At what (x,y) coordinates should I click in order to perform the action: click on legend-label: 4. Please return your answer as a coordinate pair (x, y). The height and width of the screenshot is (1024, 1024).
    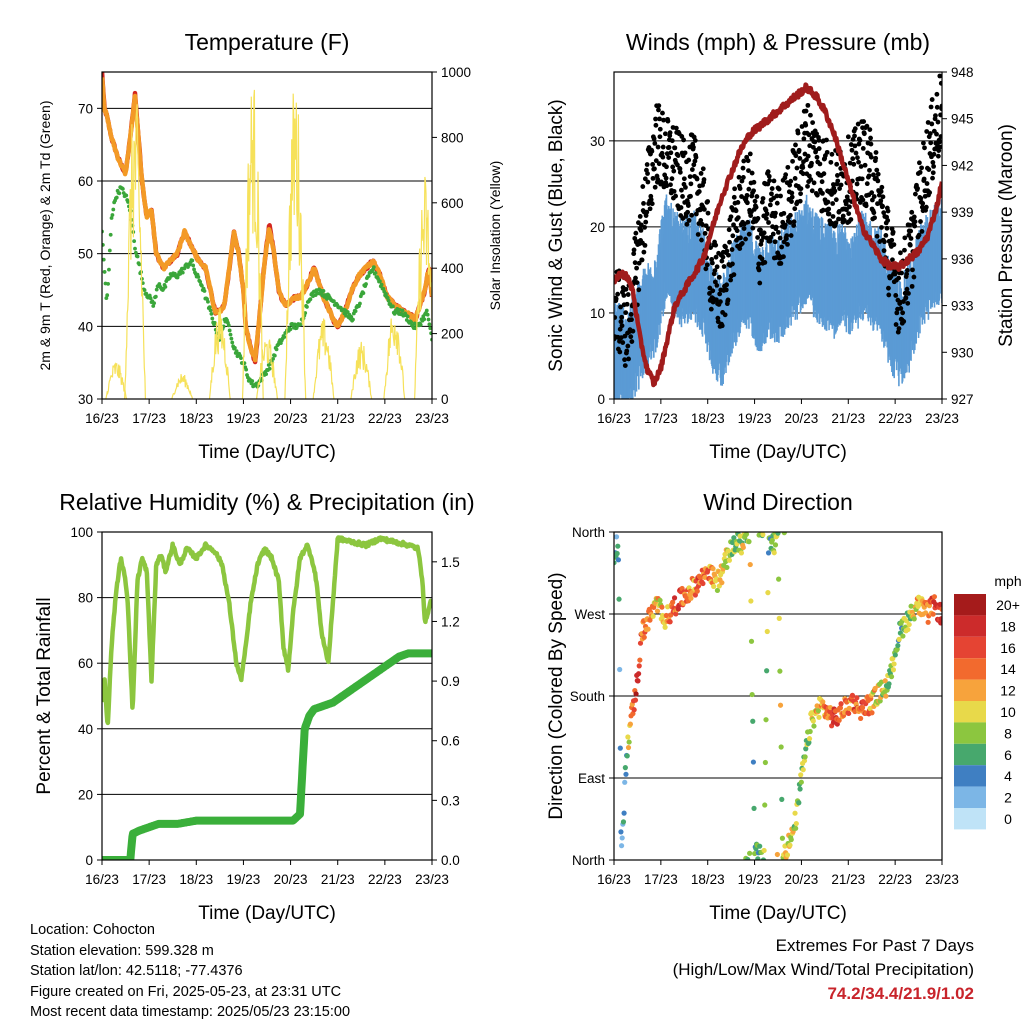
    Looking at the image, I should click on (1008, 776).